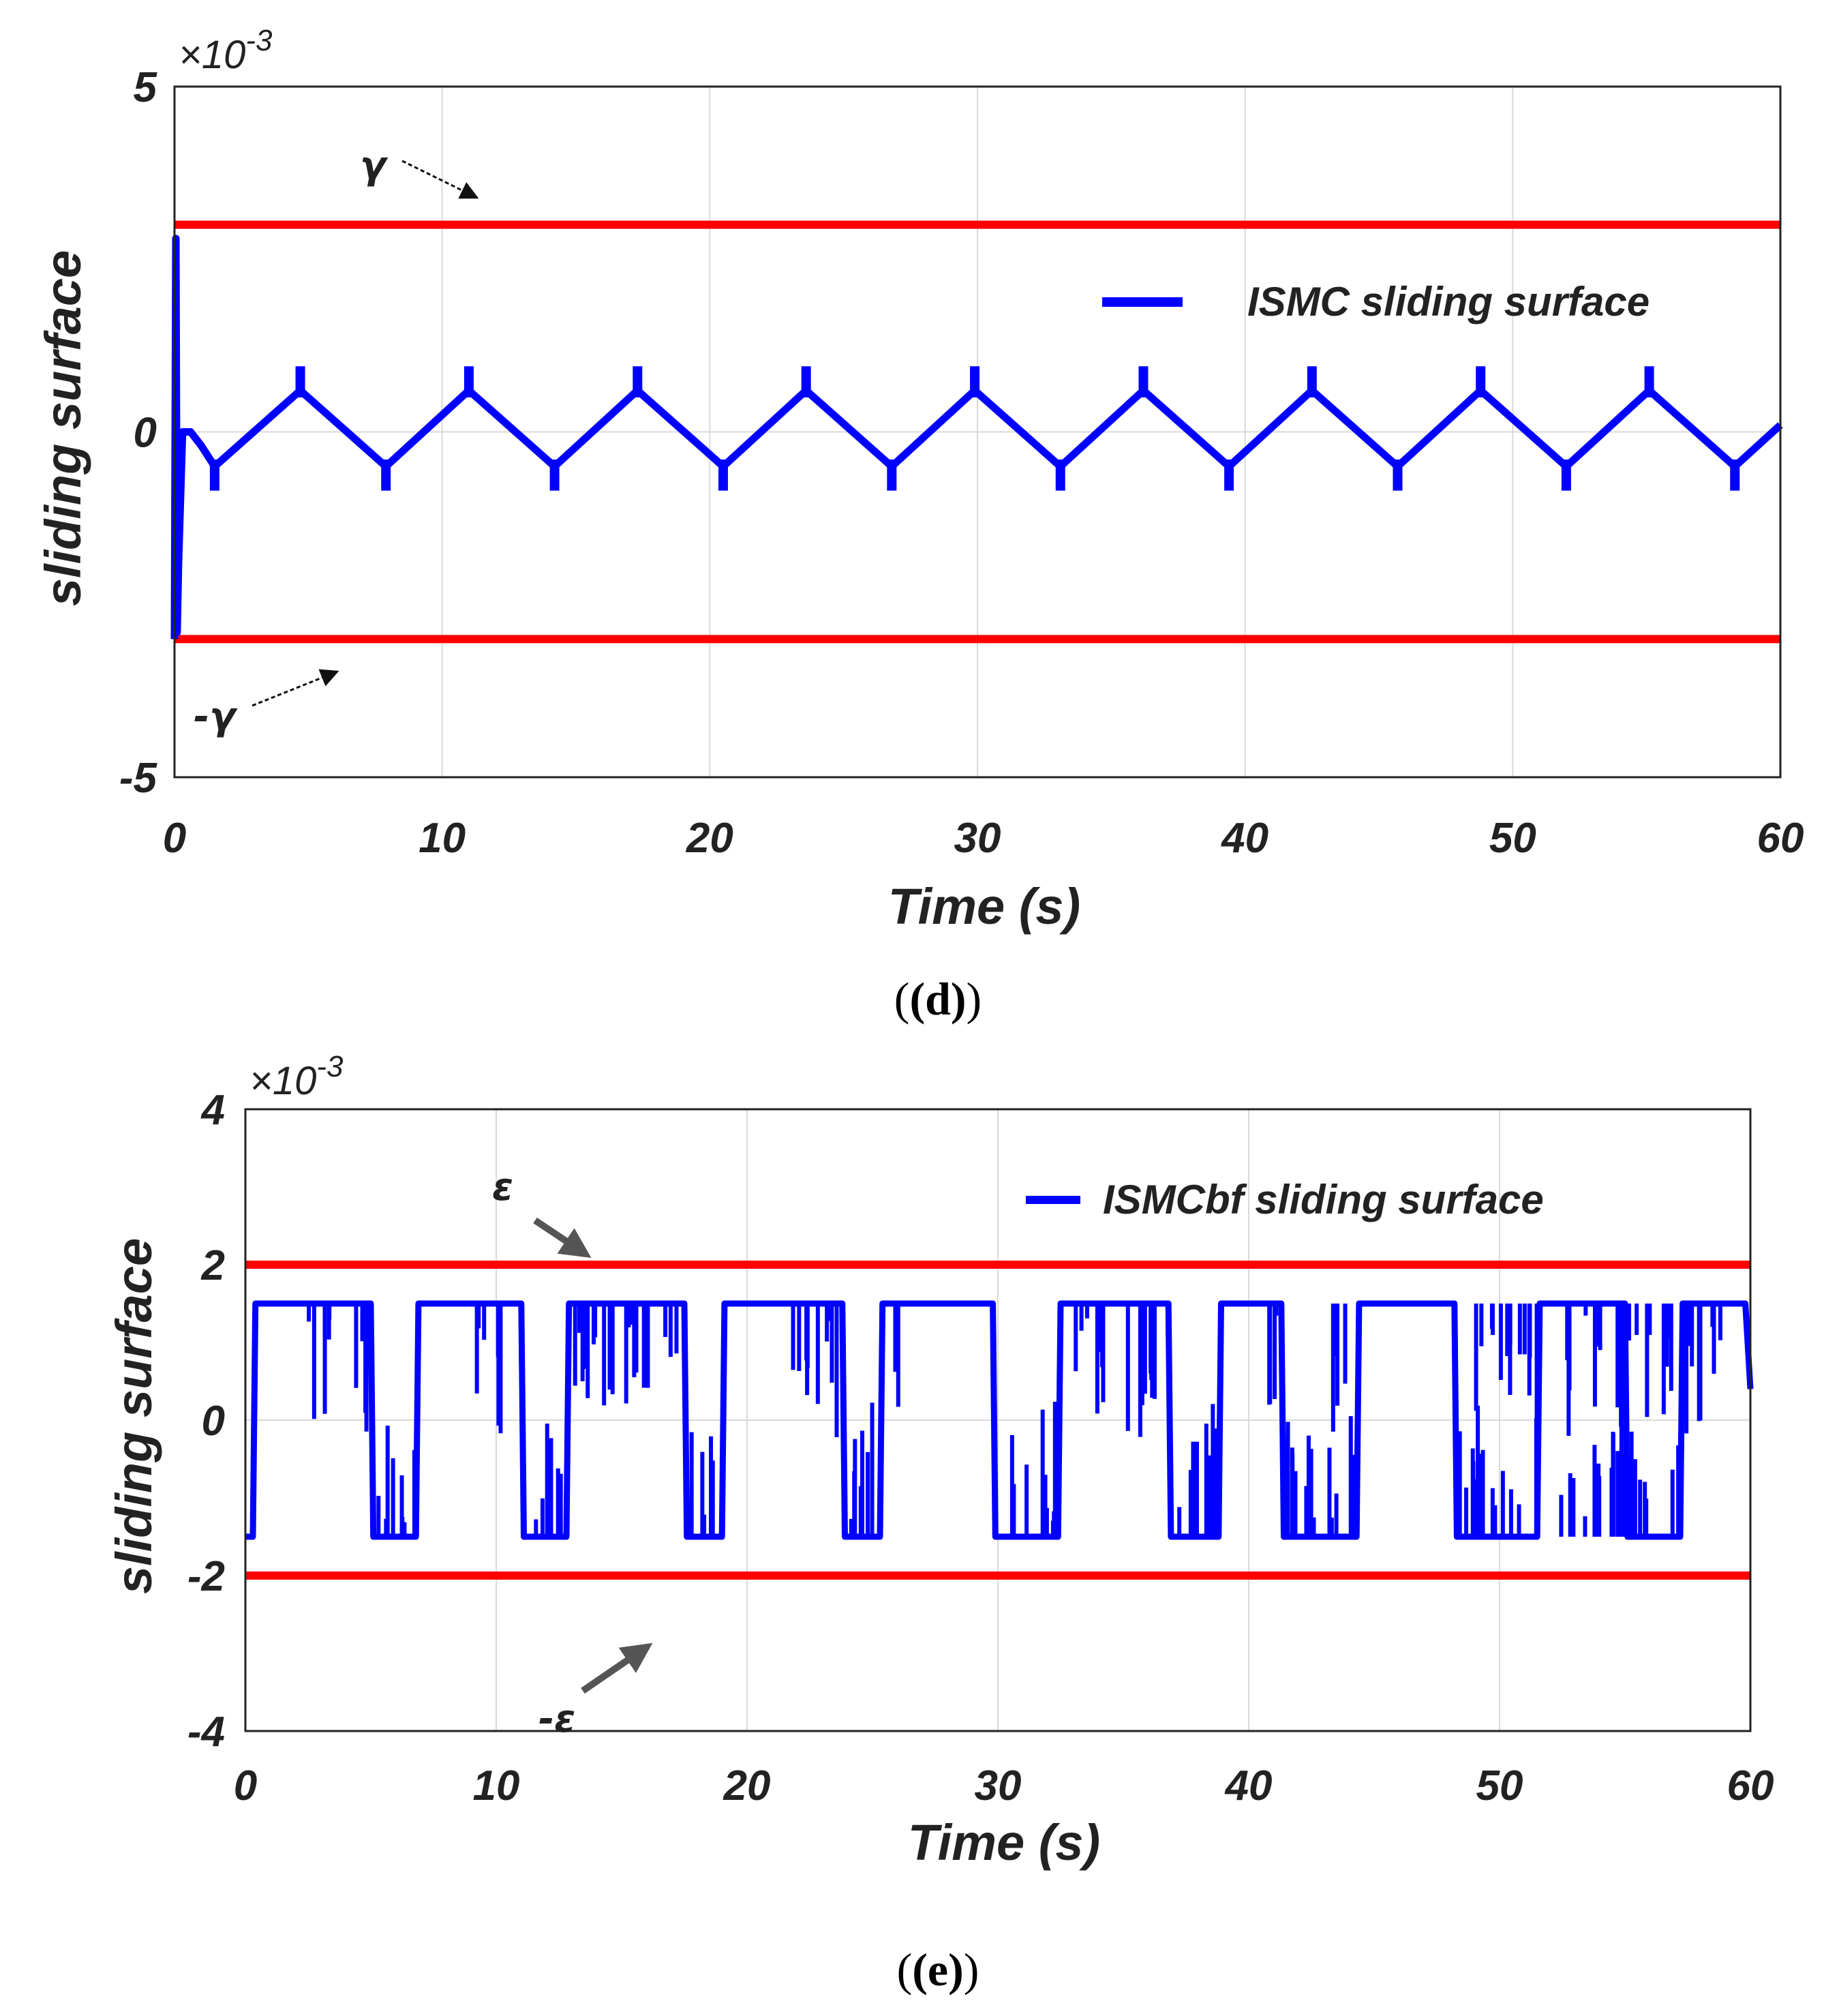  I want to click on d-y-tick-5: 5, so click(146, 87).